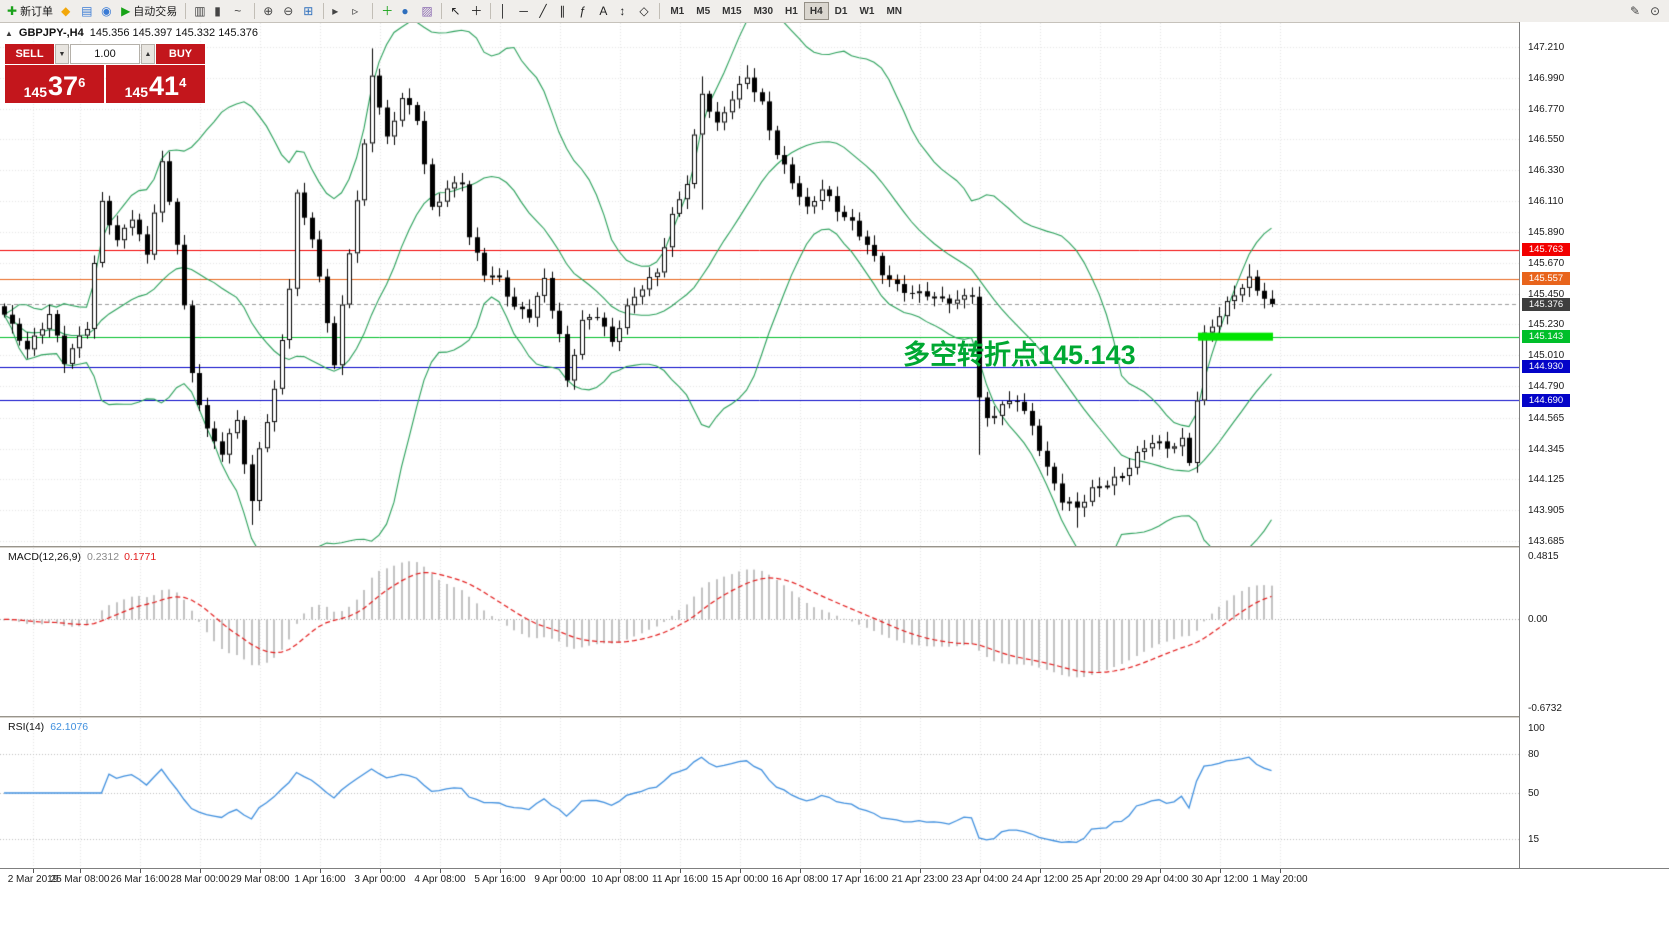 This screenshot has width=1669, height=951. I want to click on bar-chart-button: ▥, so click(200, 11).